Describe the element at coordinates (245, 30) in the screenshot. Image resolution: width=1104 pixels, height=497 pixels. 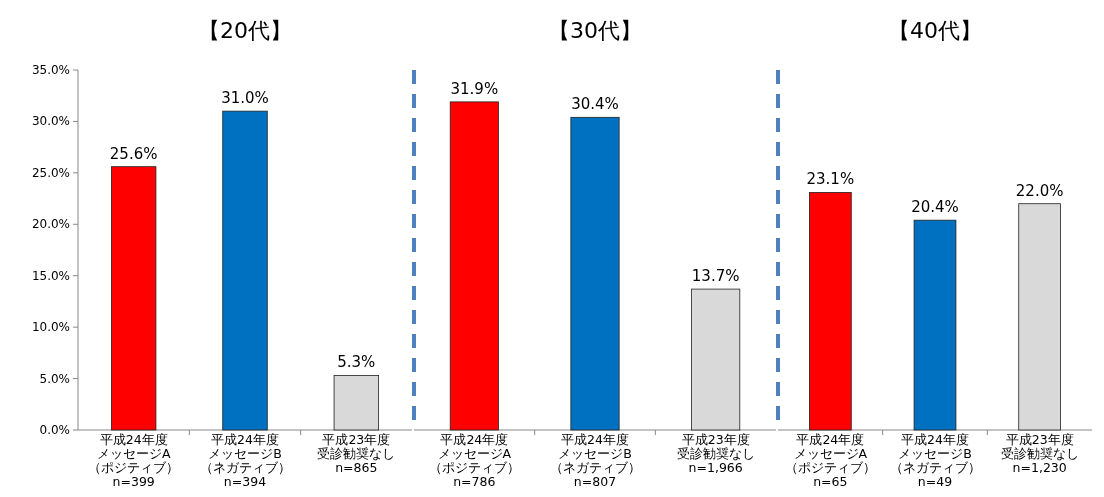
I see `chart-title: 【20代】` at that location.